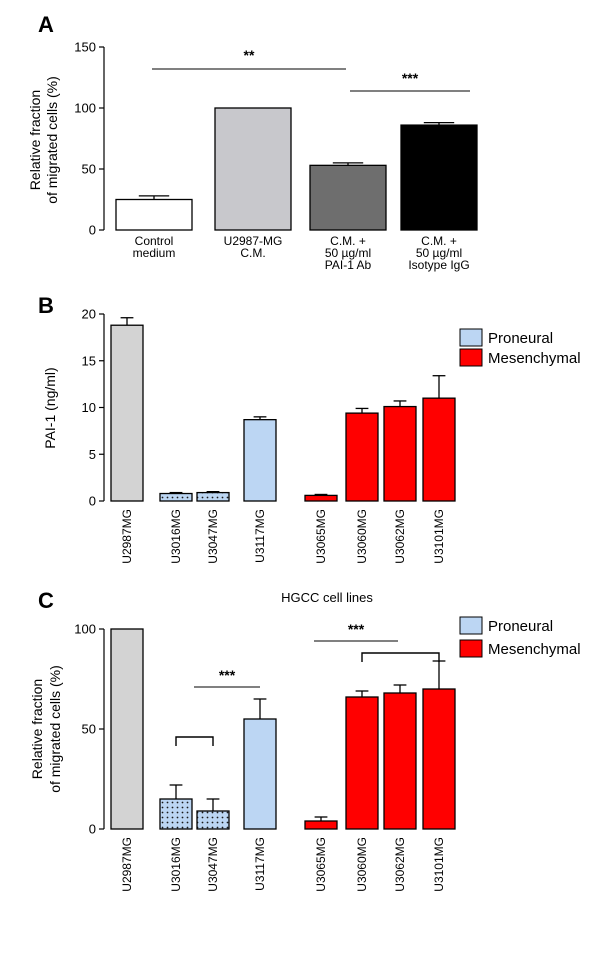  I want to click on panel-letter: B, so click(46, 305).